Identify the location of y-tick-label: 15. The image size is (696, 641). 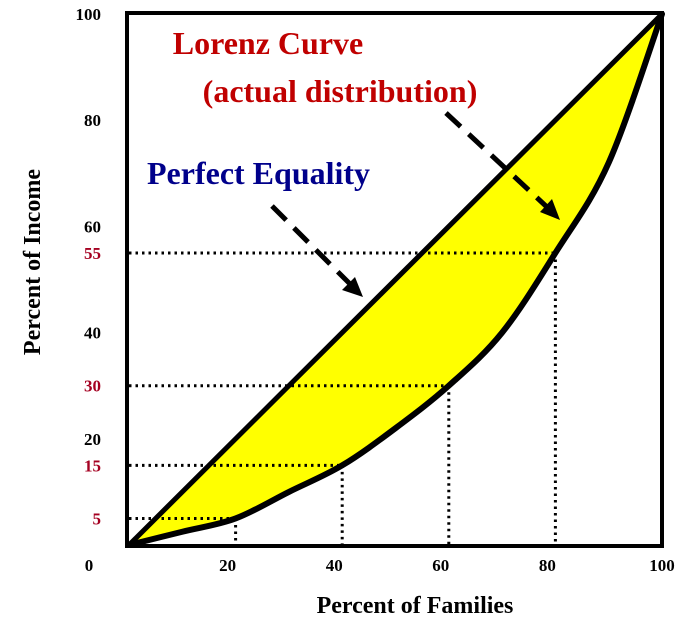
(92, 465).